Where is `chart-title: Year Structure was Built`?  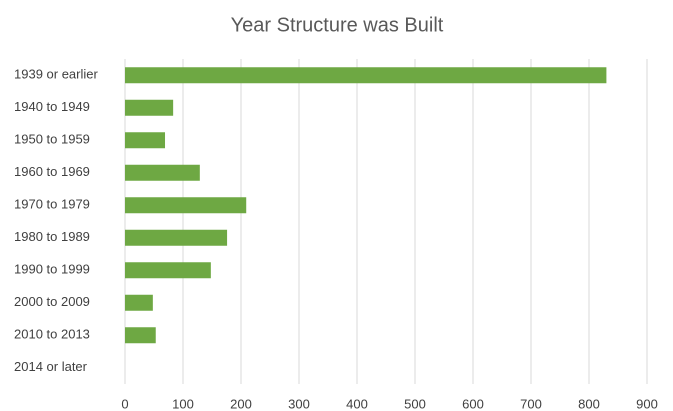 chart-title: Year Structure was Built is located at coordinates (337, 25).